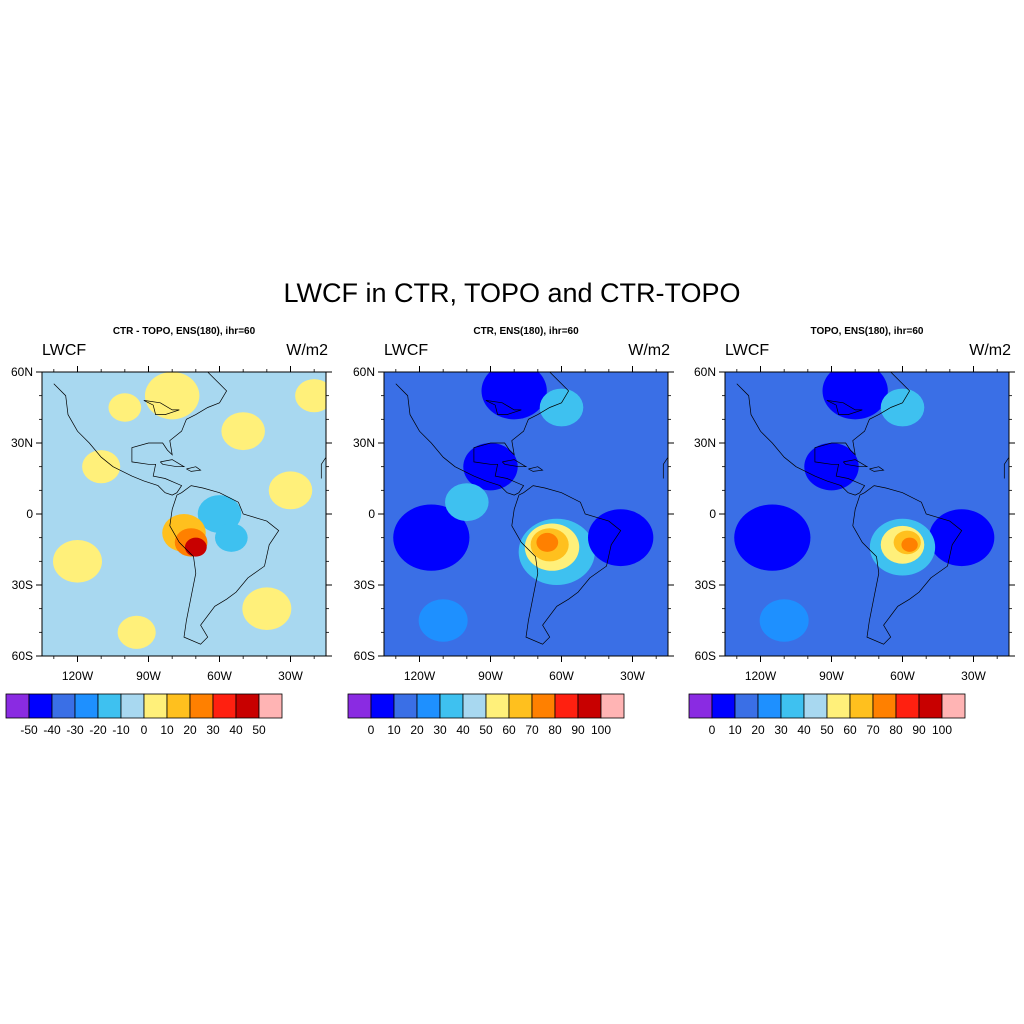  I want to click on figure-title: LWCF in CTR, TOPO and CTR-TOPO, so click(512, 293).